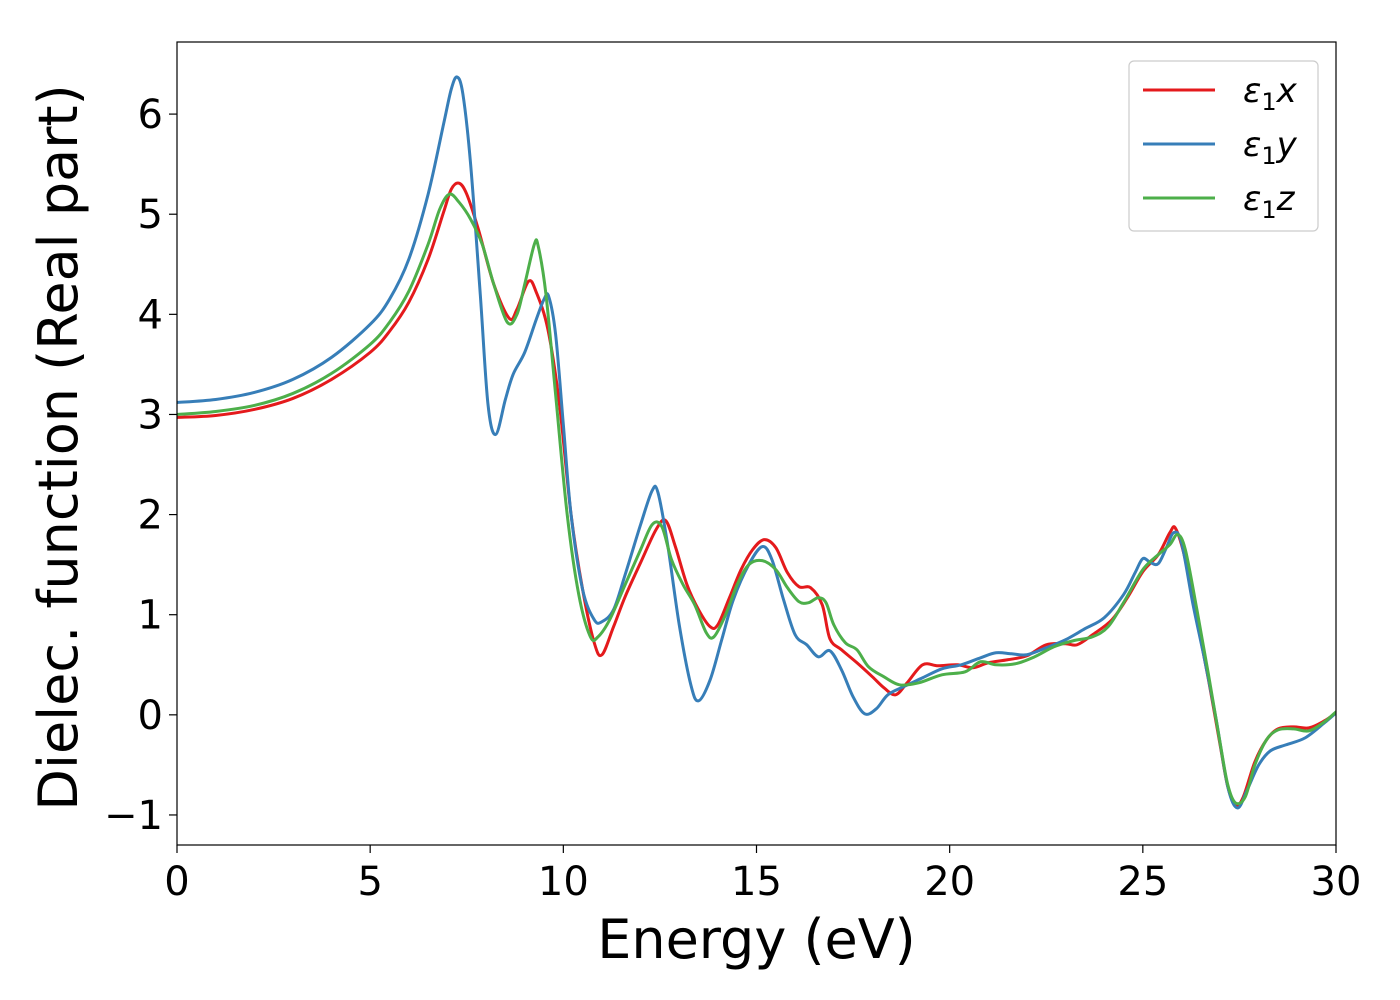  What do you see at coordinates (150, 616) in the screenshot?
I see `y-tick-label: 1` at bounding box center [150, 616].